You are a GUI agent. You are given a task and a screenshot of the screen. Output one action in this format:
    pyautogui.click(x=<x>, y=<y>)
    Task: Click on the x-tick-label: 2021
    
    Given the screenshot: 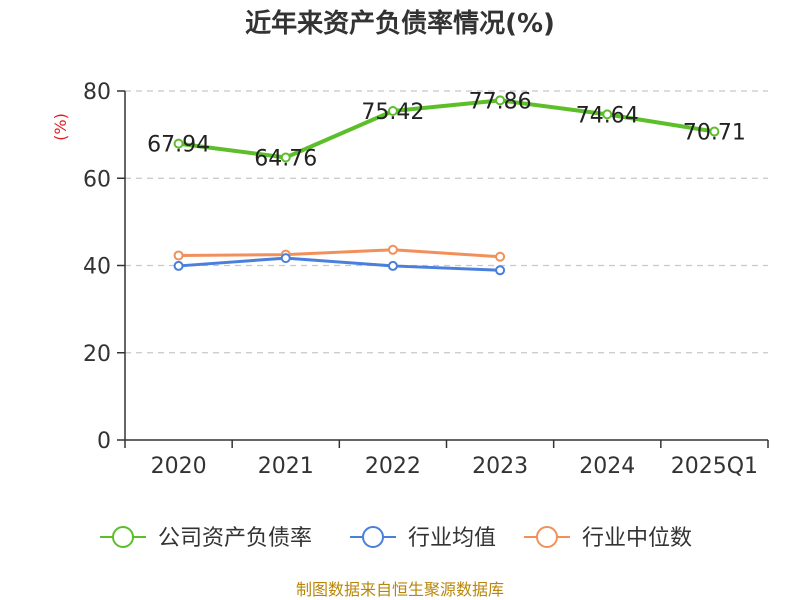 What is the action you would take?
    pyautogui.click(x=286, y=466)
    